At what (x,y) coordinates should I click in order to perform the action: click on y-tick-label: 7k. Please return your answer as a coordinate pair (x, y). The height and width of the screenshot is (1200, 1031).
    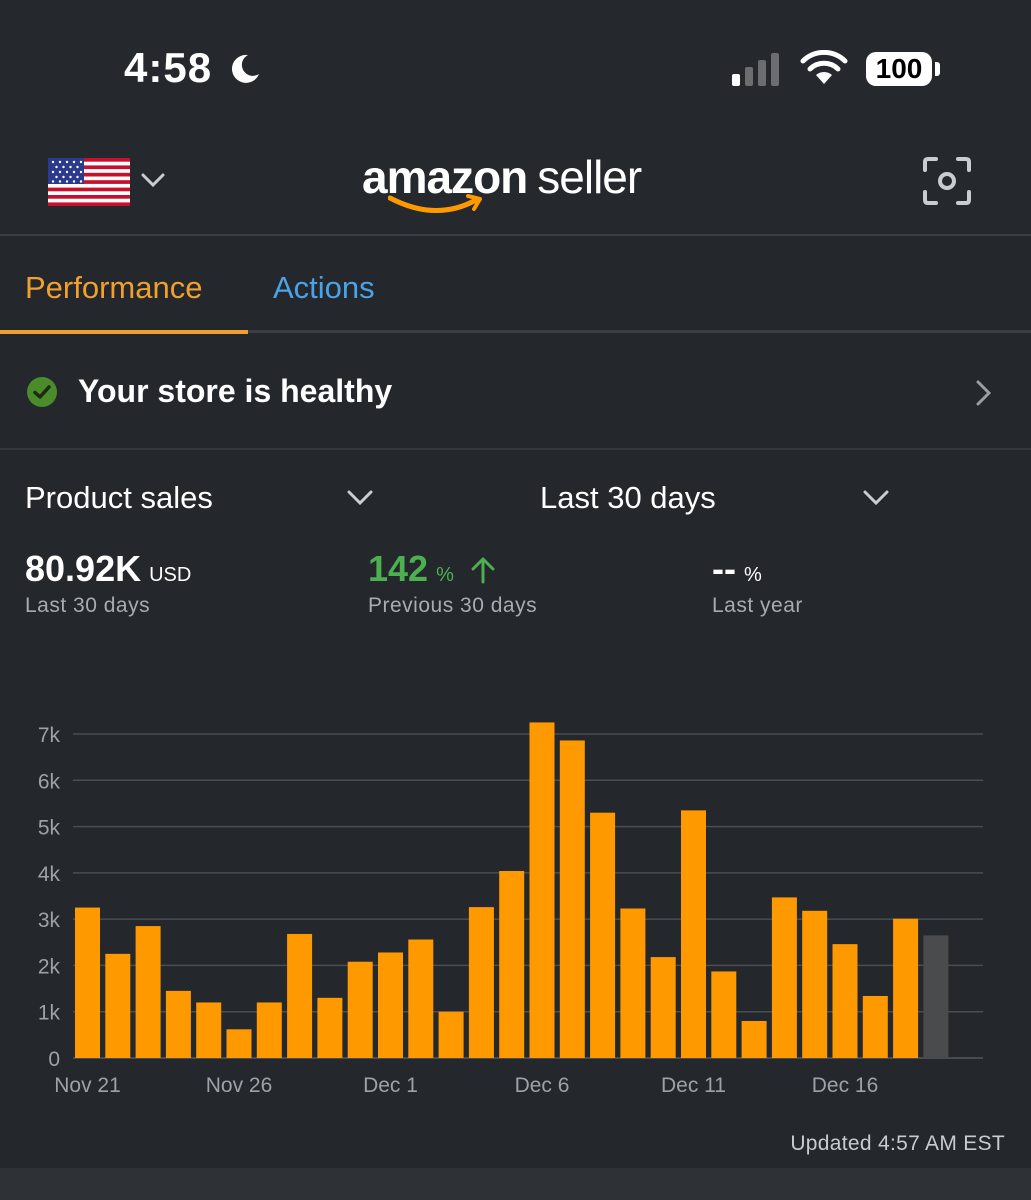
    Looking at the image, I should click on (49, 735).